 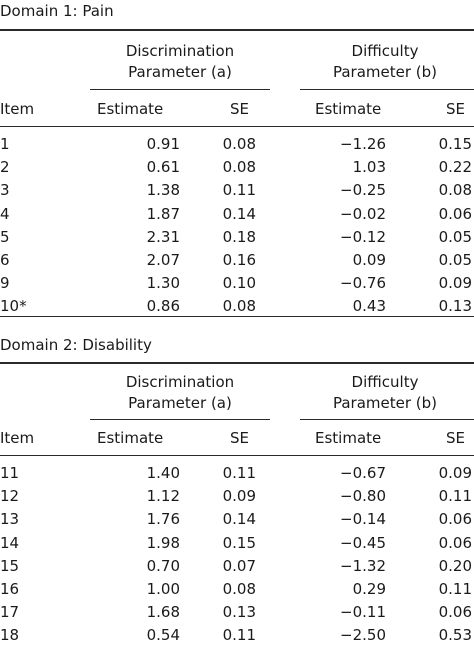 What do you see at coordinates (163, 190) in the screenshot?
I see `a-est-cell: 1.38` at bounding box center [163, 190].